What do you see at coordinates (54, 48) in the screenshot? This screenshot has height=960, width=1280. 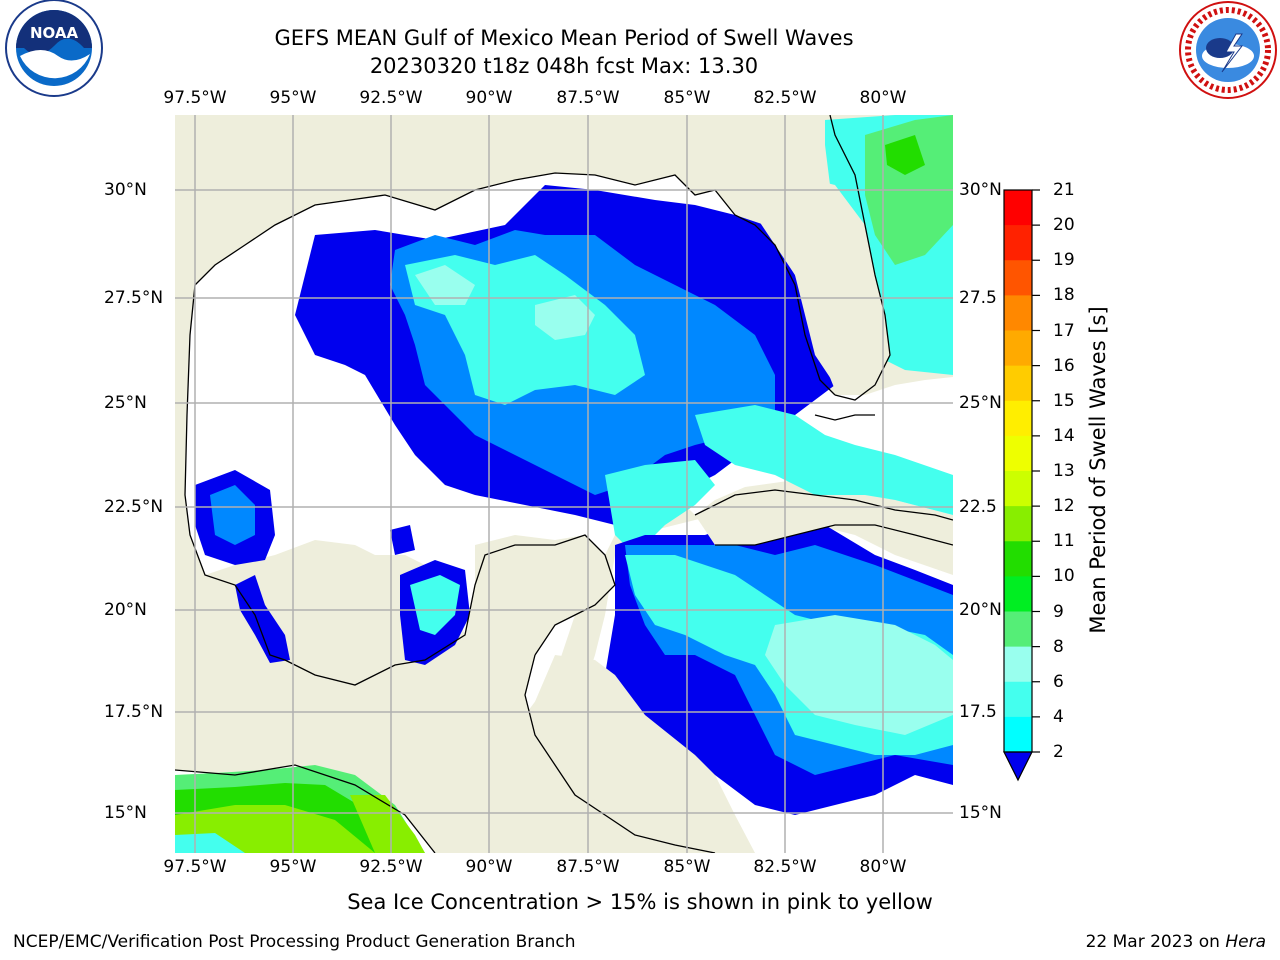 I see `noaa-logo-icon: NOAA` at bounding box center [54, 48].